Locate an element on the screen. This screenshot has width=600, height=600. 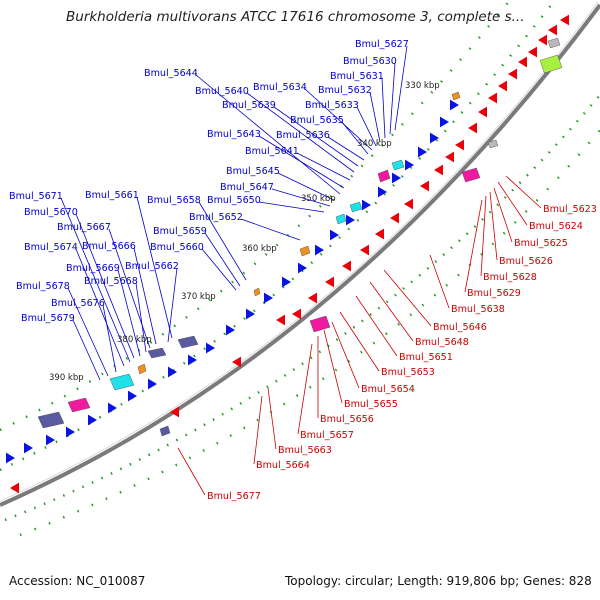
inner-gene-label-26: Bmul_5670 is located at coordinates (51, 212).